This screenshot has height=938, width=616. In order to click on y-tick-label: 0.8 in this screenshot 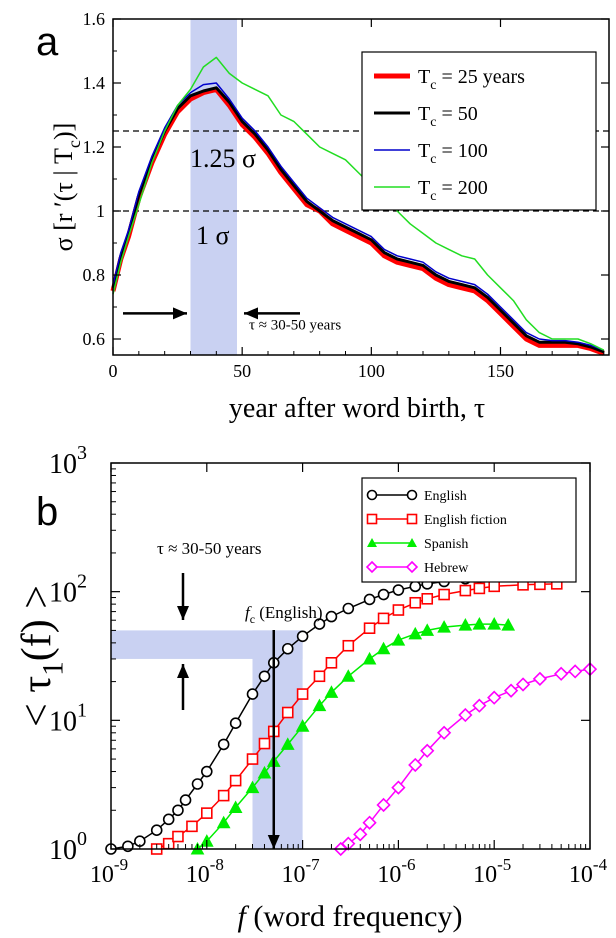, I will do `click(94, 275)`.